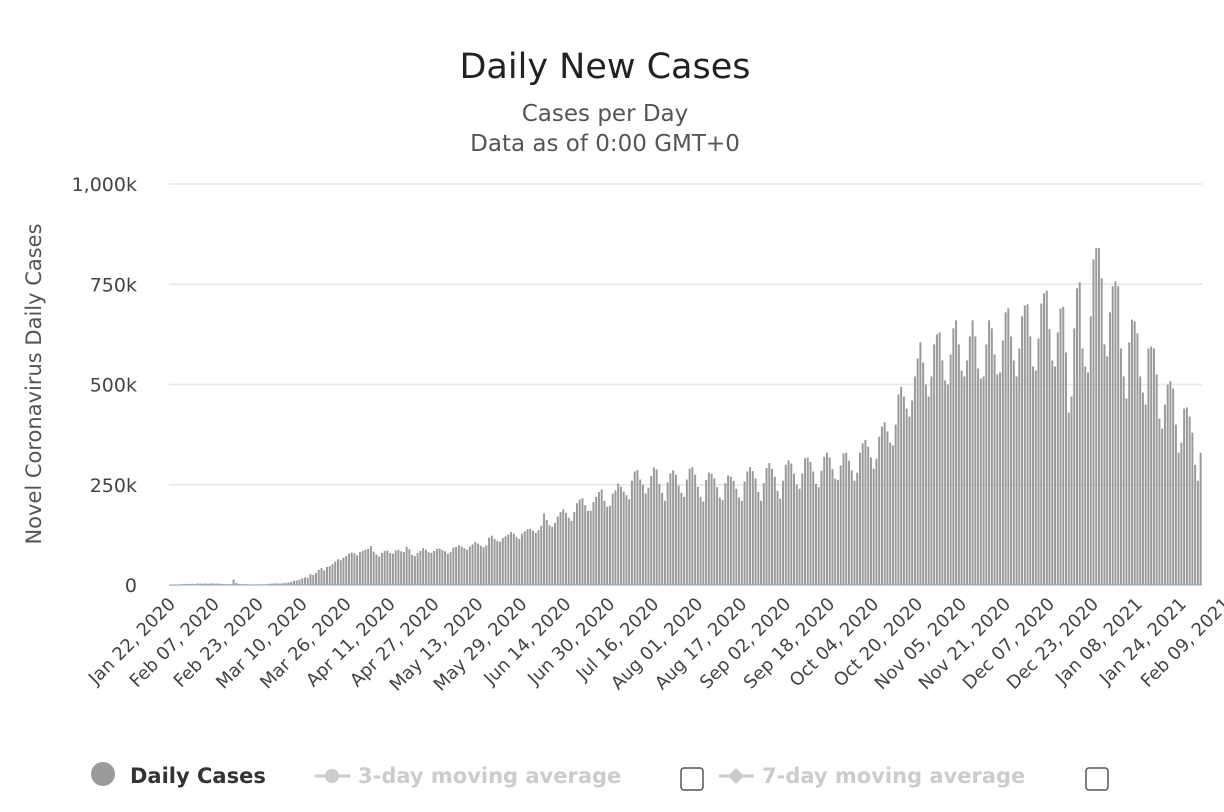  Describe the element at coordinates (1097, 779) in the screenshot. I see `checkbox-7-day-average` at that location.